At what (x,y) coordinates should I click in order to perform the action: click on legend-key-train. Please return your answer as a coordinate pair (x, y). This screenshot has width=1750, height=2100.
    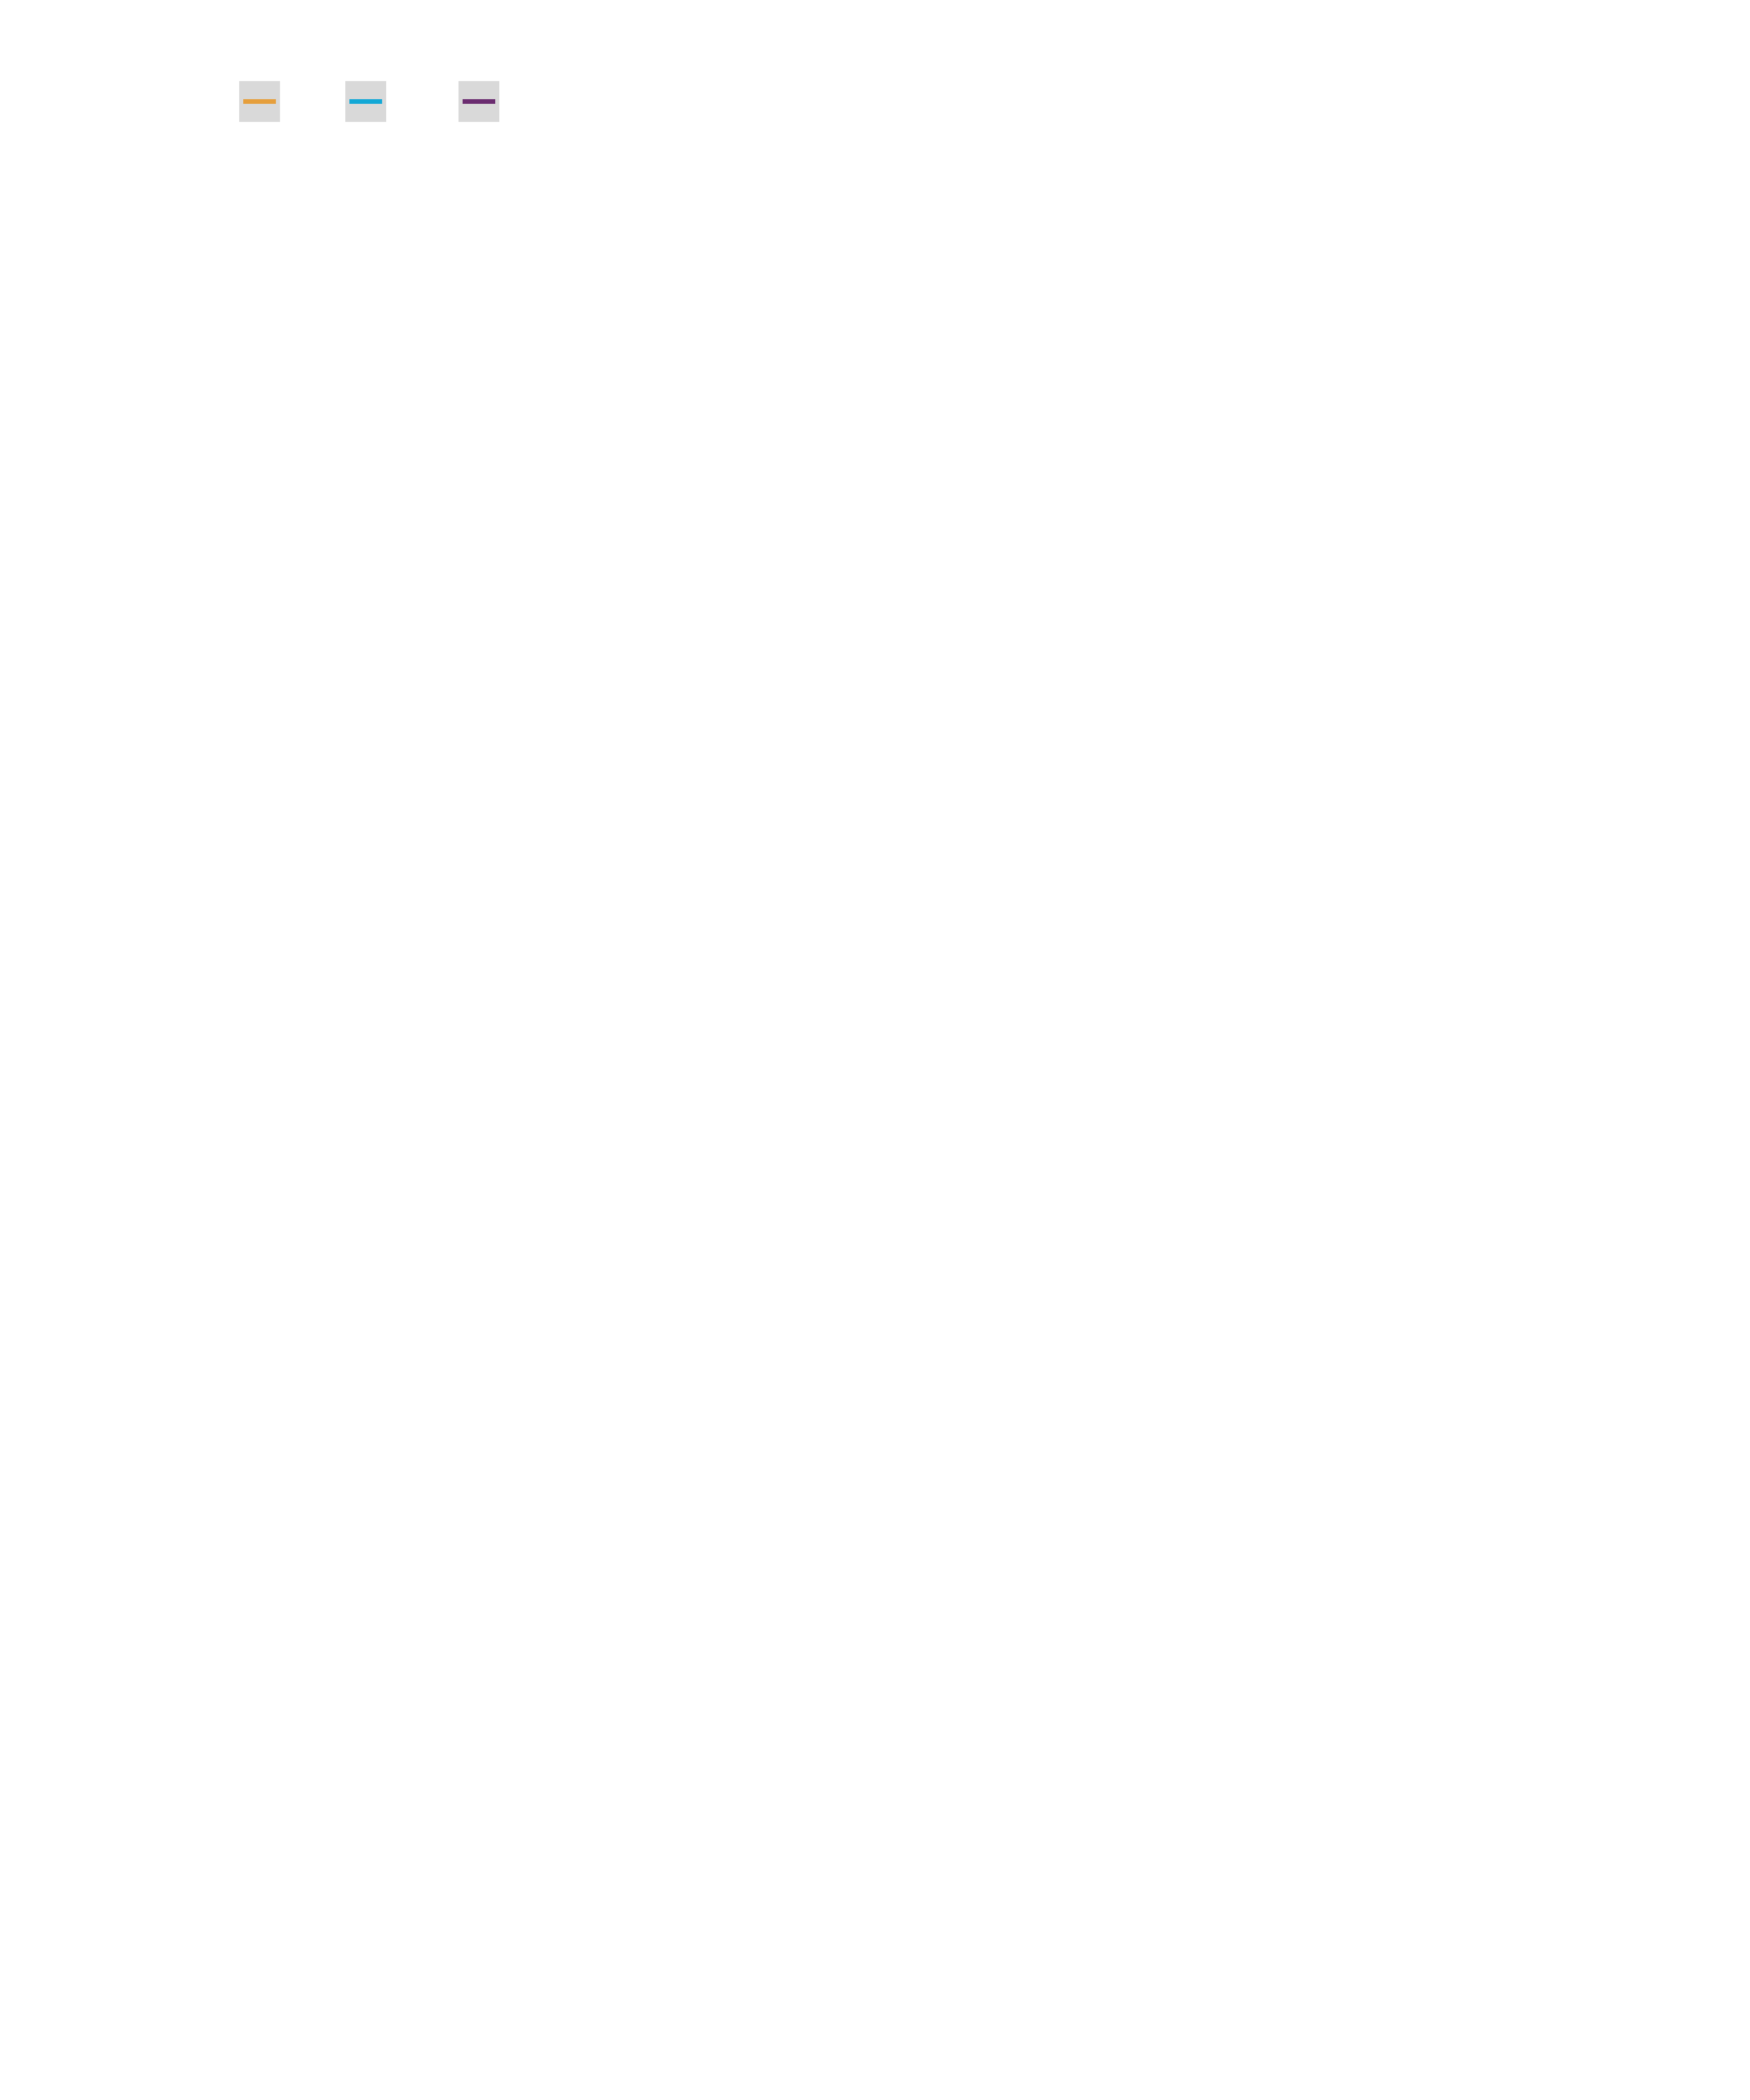
    Looking at the image, I should click on (365, 101).